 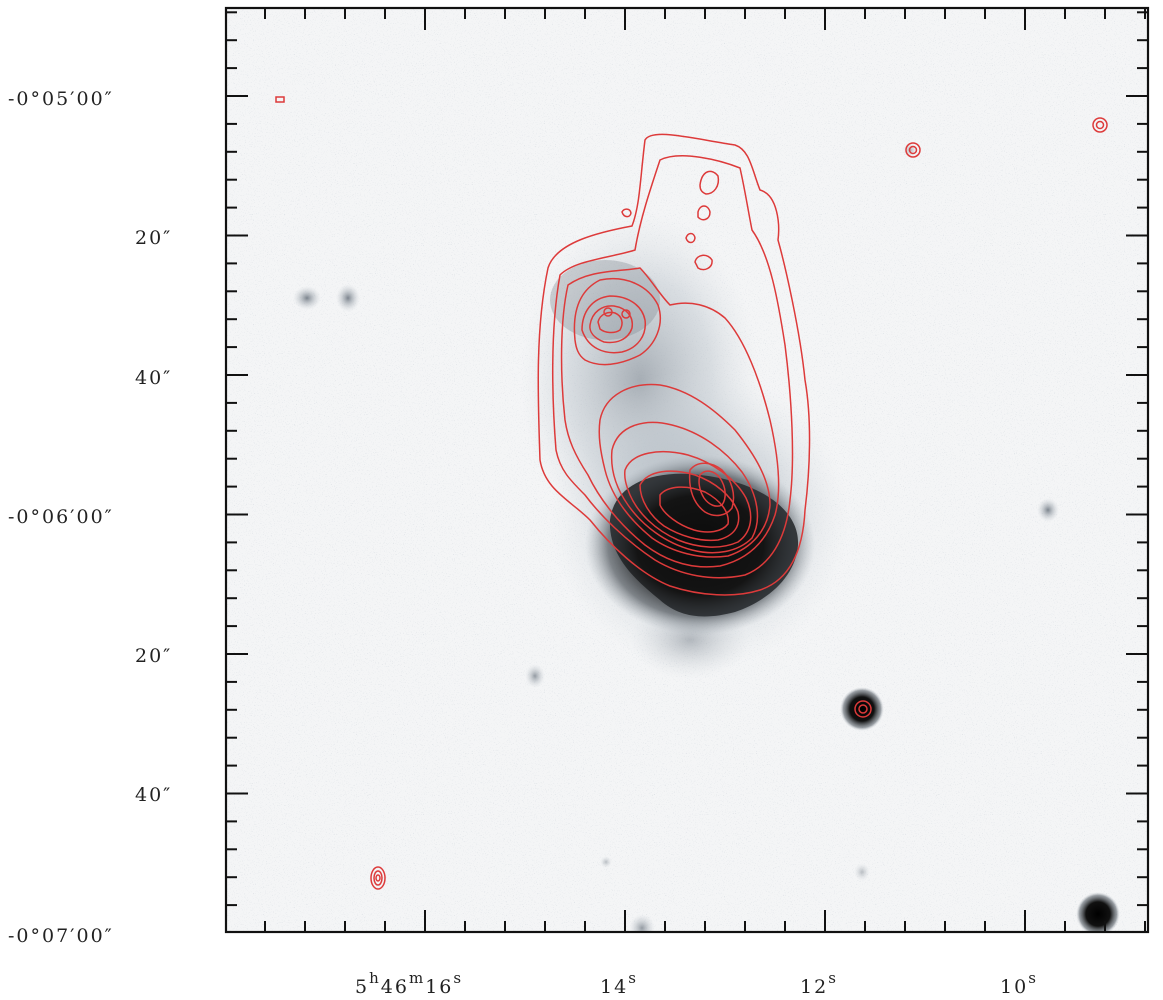 I want to click on y-label-1: 20″, so click(x=153, y=238).